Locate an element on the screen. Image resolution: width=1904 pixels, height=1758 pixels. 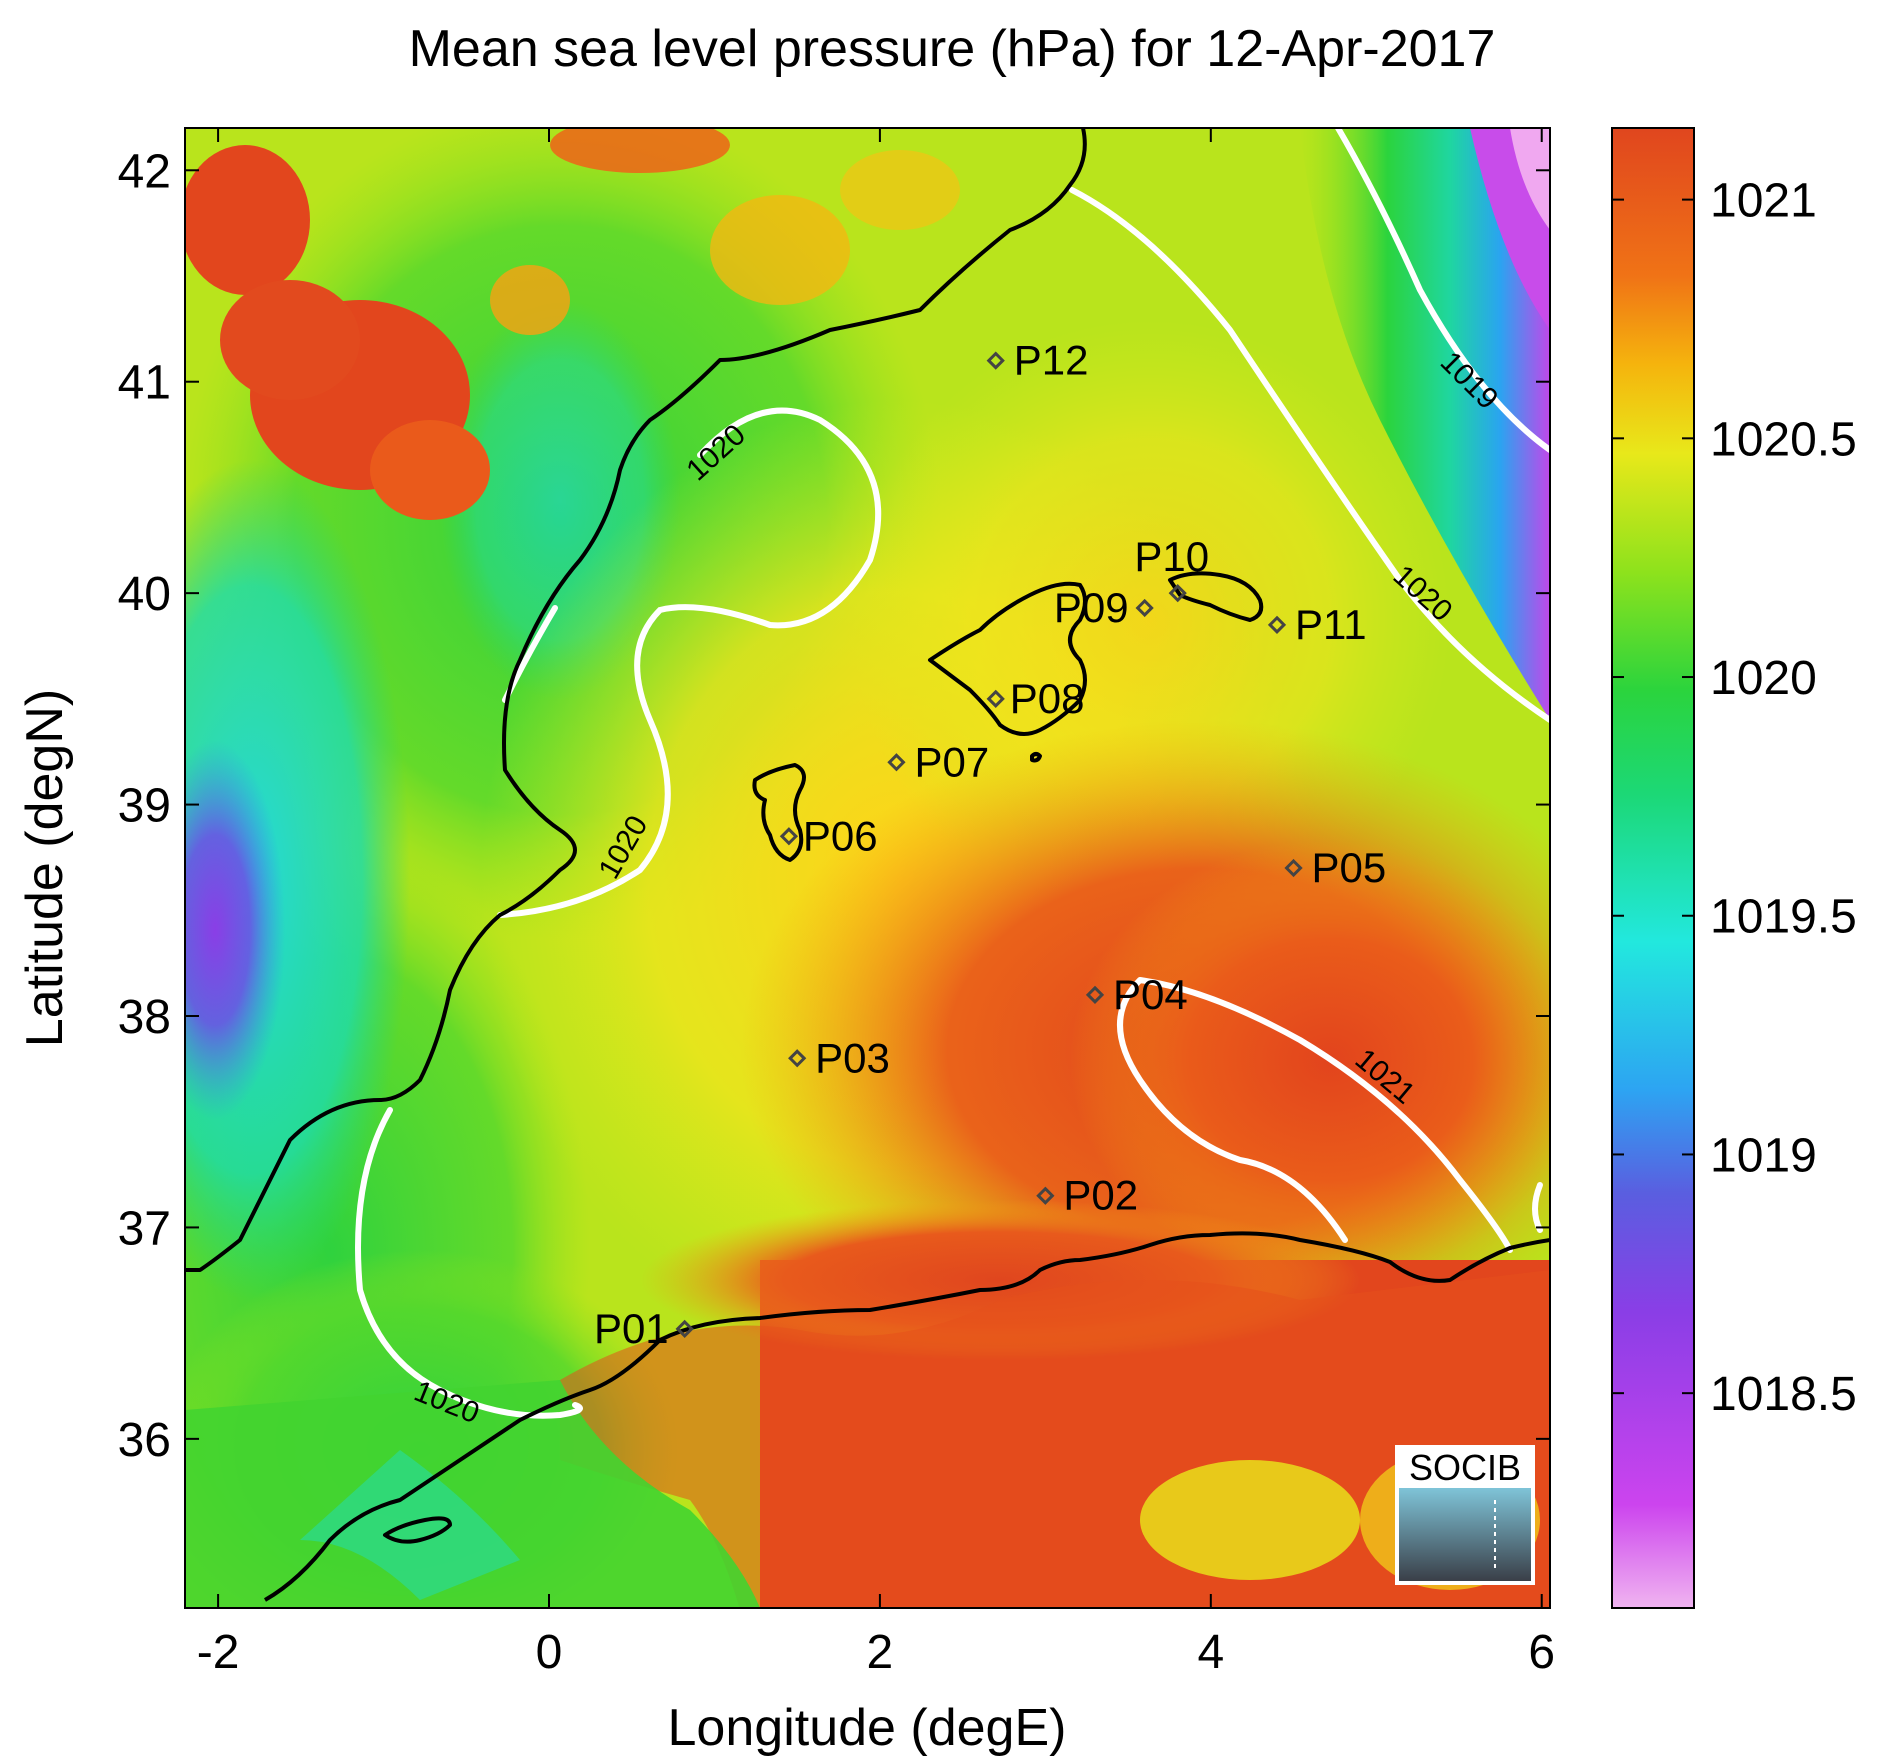
station-label: P09 is located at coordinates (1091, 607).